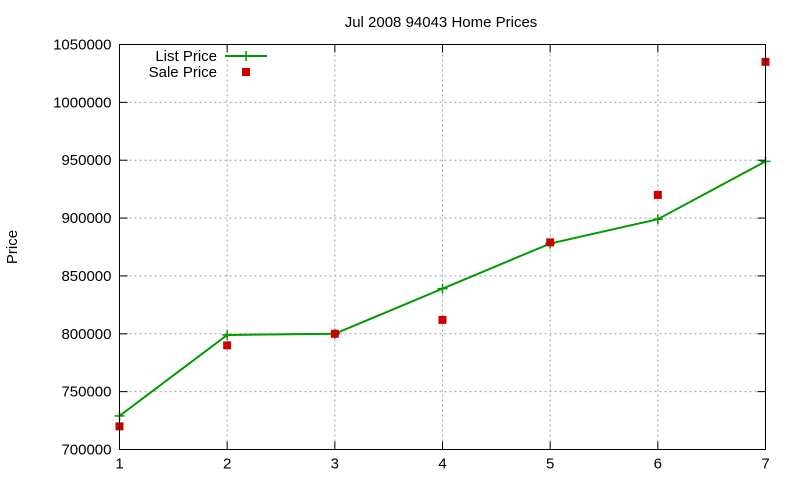 This screenshot has width=800, height=480. What do you see at coordinates (442, 464) in the screenshot?
I see `x-tick-label: 4` at bounding box center [442, 464].